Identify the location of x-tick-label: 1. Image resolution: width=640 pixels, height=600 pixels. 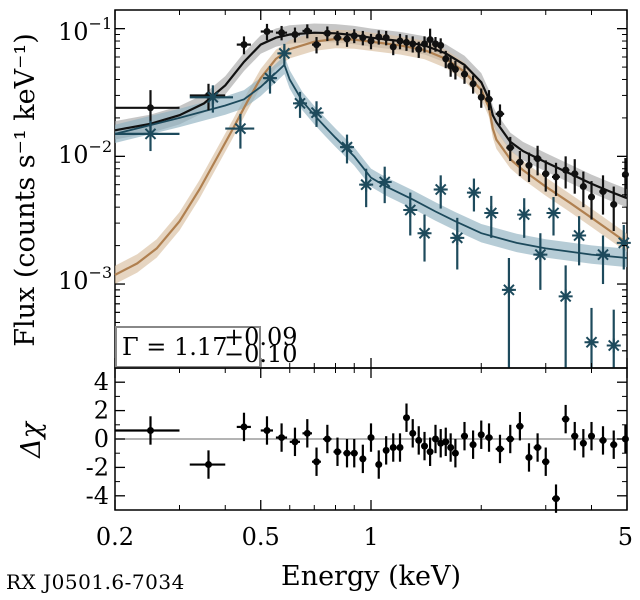
(370, 537).